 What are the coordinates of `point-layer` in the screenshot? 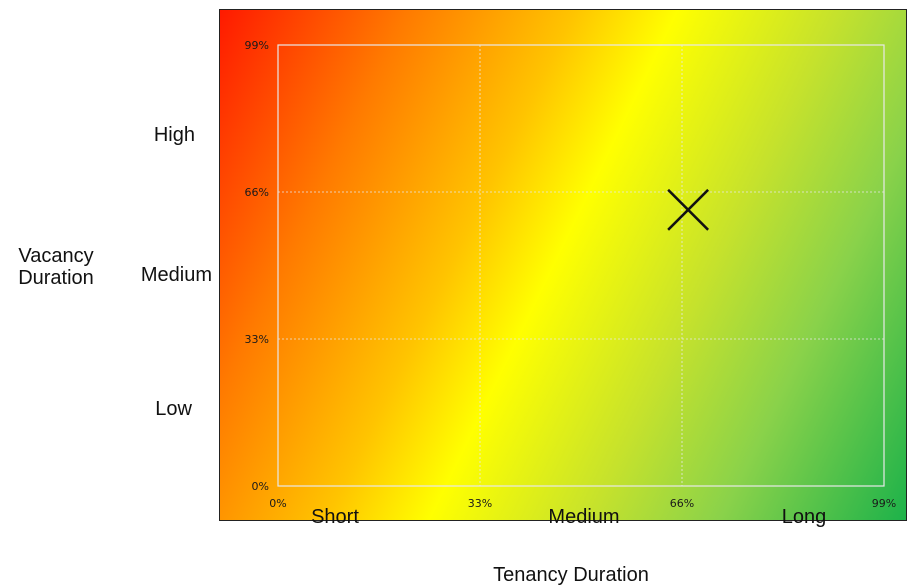 It's located at (688, 209).